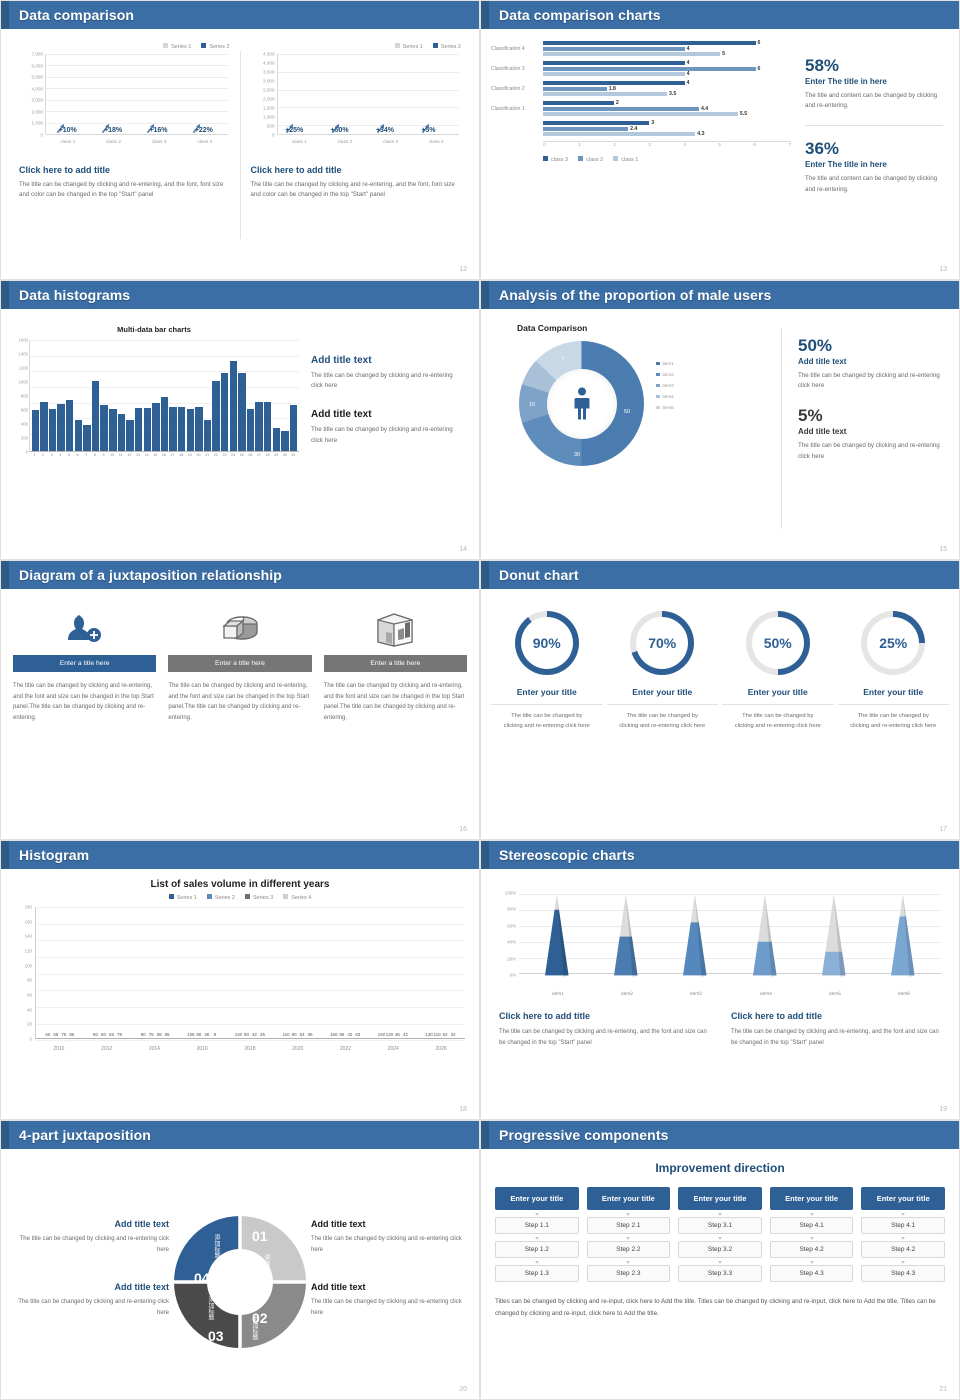  Describe the element at coordinates (626, 411) in the screenshot. I see `slice-label: 50` at that location.